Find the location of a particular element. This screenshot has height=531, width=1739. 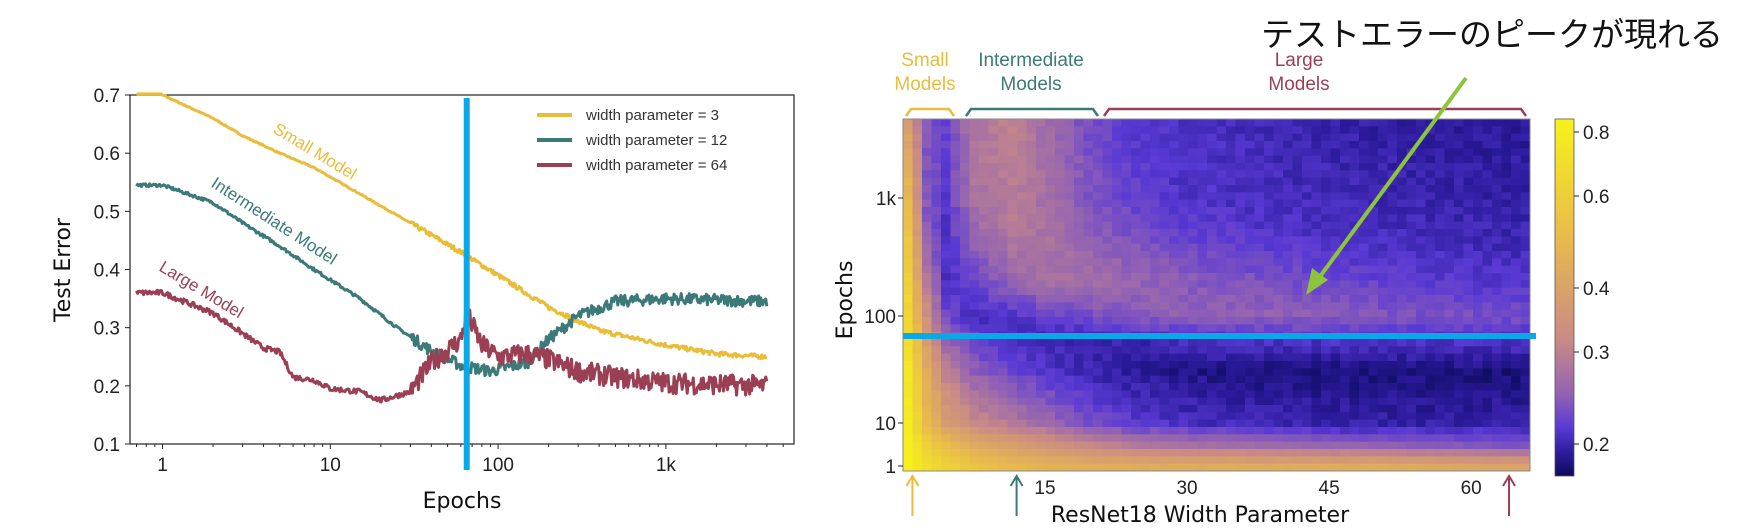

group-label-large-line2: Models is located at coordinates (1298, 84).